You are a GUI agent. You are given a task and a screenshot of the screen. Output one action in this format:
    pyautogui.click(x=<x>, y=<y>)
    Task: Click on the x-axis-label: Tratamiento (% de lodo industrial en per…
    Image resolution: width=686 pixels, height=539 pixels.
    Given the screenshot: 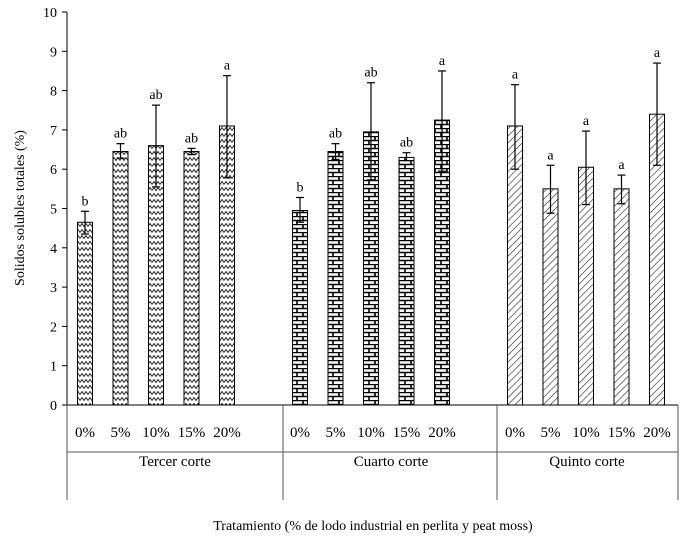 What is the action you would take?
    pyautogui.click(x=373, y=526)
    